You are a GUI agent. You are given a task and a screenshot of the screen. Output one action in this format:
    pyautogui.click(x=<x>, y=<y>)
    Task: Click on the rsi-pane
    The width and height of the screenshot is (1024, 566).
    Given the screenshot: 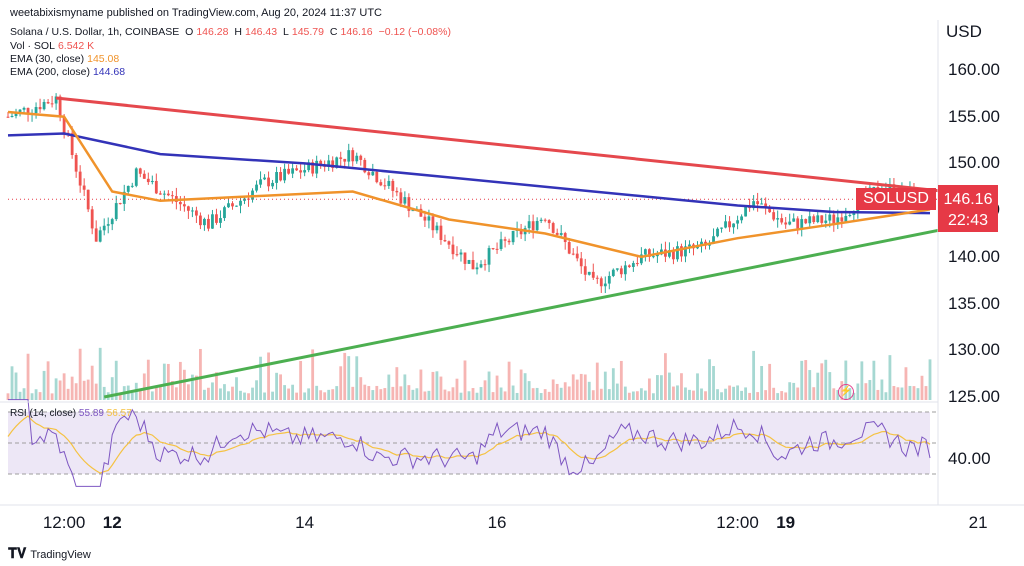 What is the action you would take?
    pyautogui.click(x=471, y=443)
    